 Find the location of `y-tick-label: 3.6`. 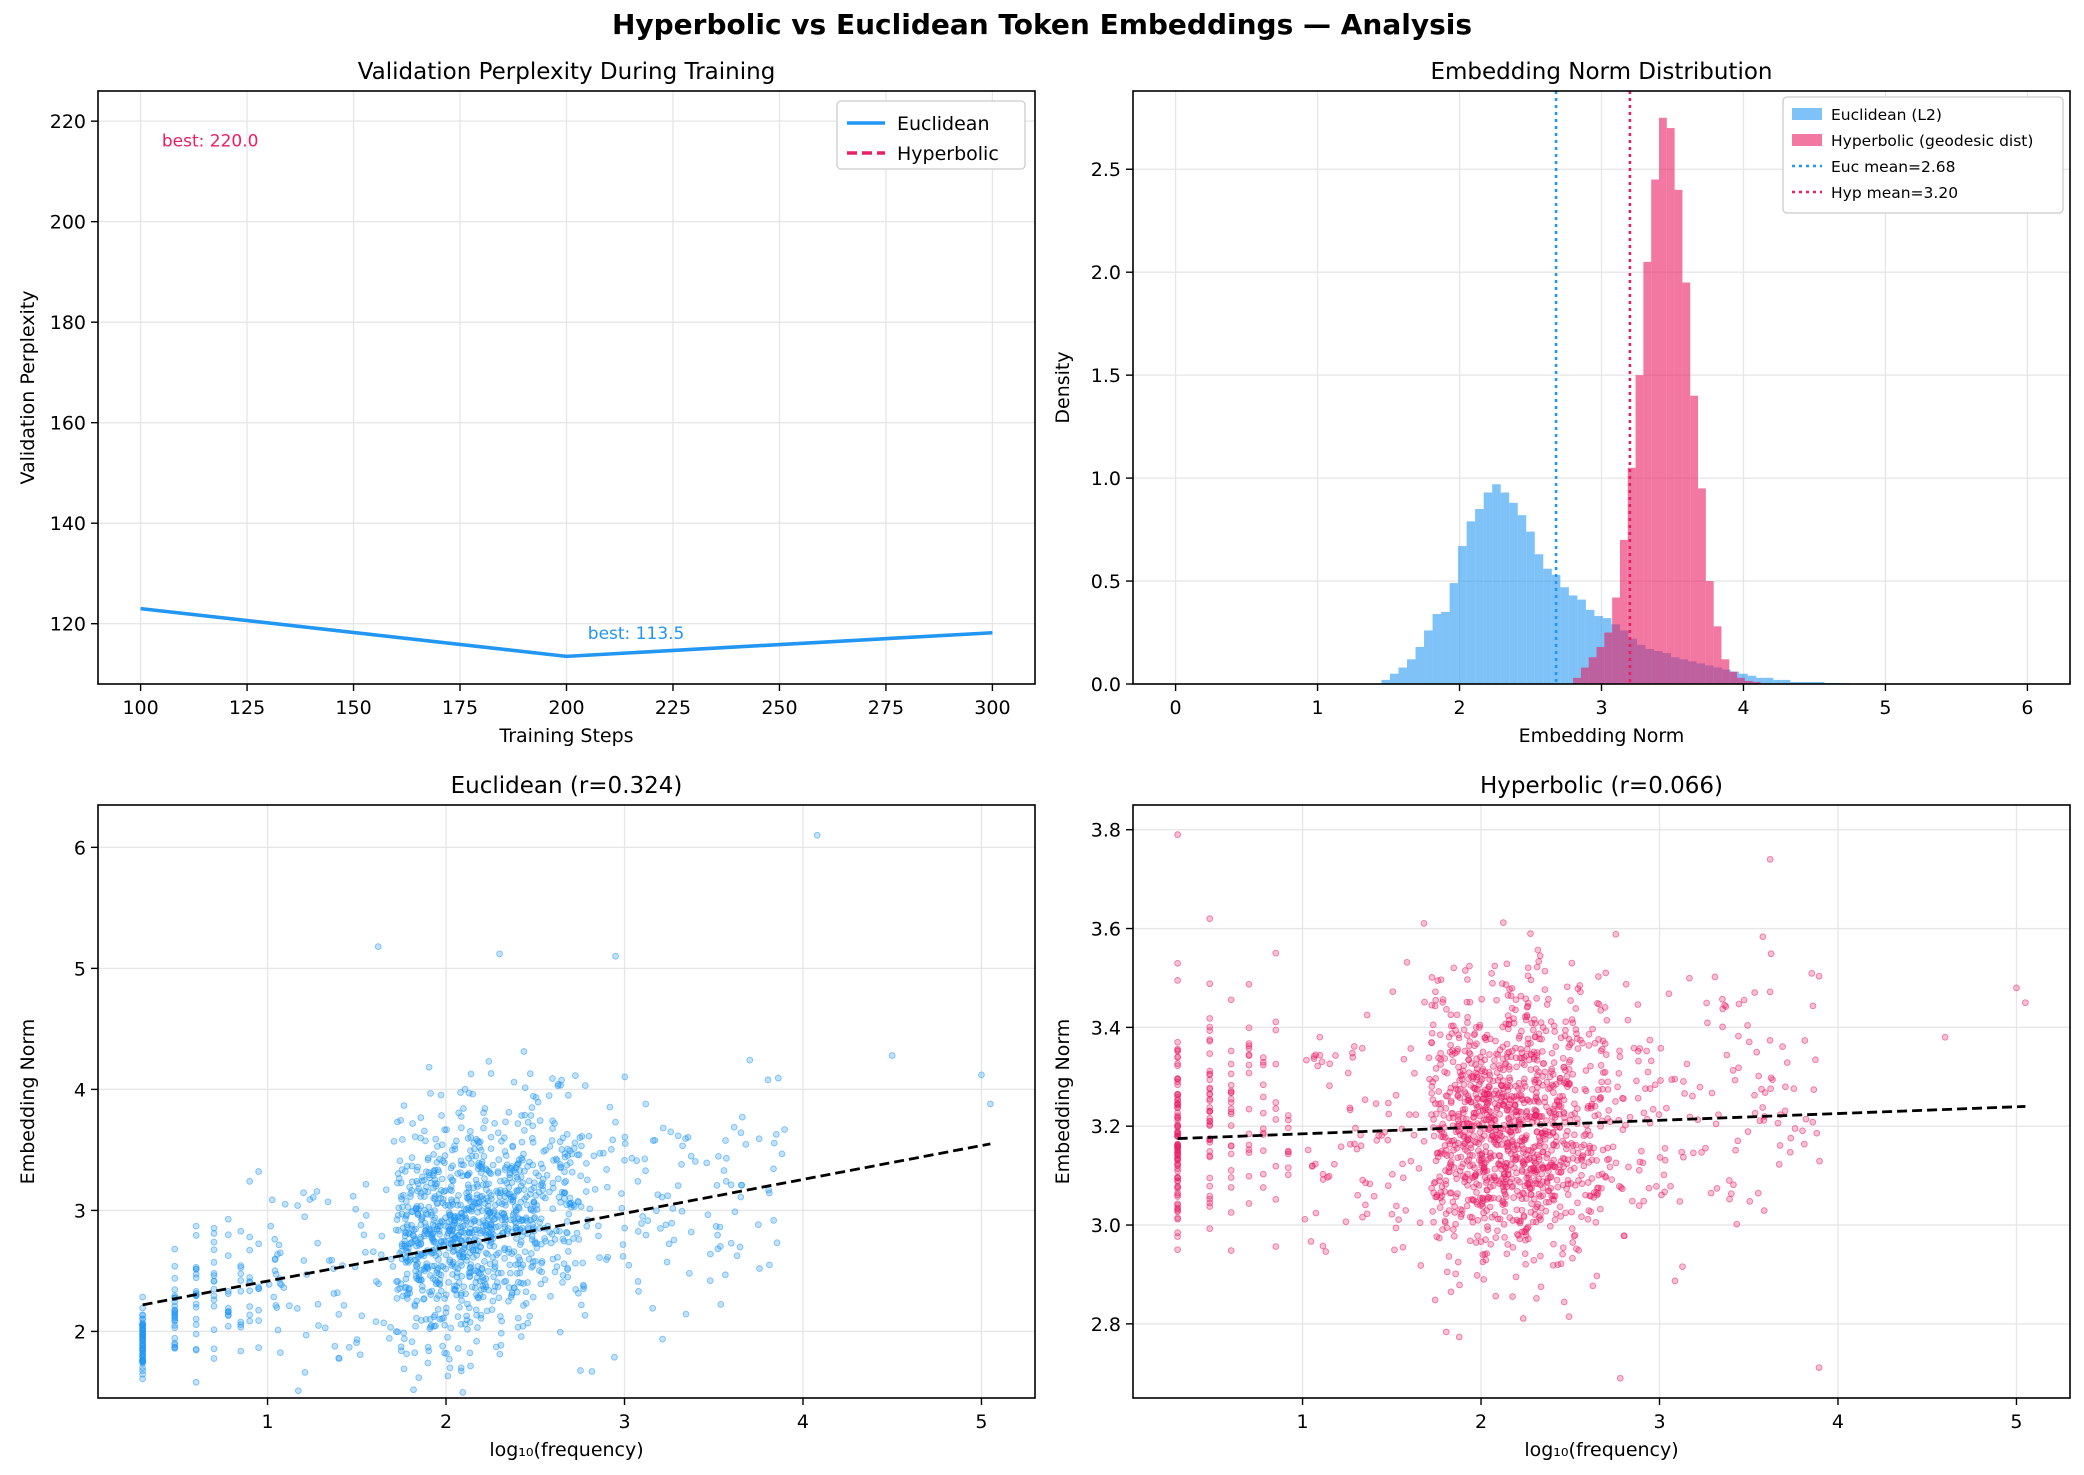

y-tick-label: 3.6 is located at coordinates (1106, 930).